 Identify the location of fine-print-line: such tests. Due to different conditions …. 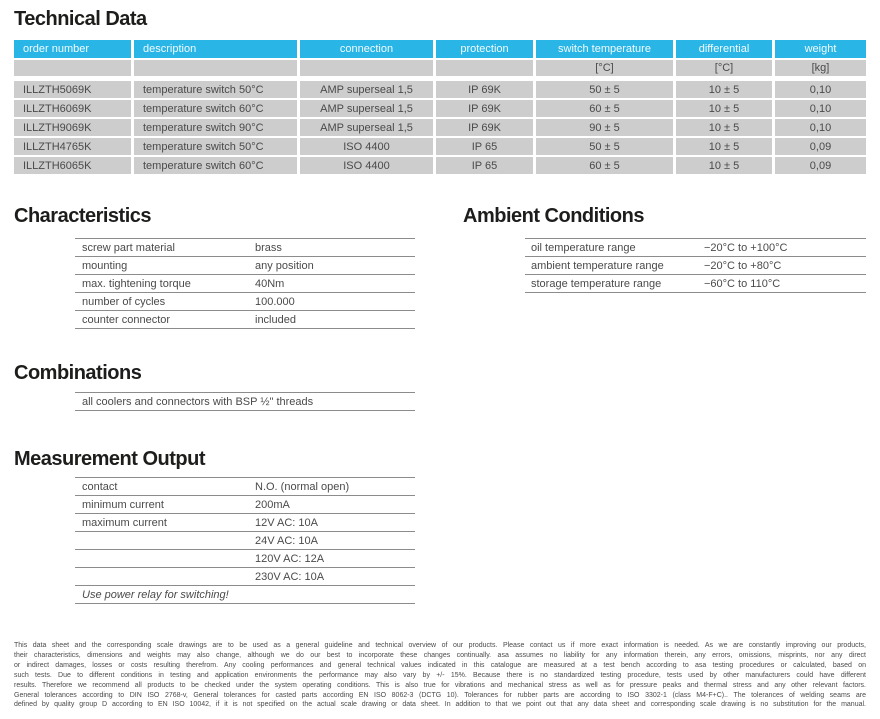
(440, 675).